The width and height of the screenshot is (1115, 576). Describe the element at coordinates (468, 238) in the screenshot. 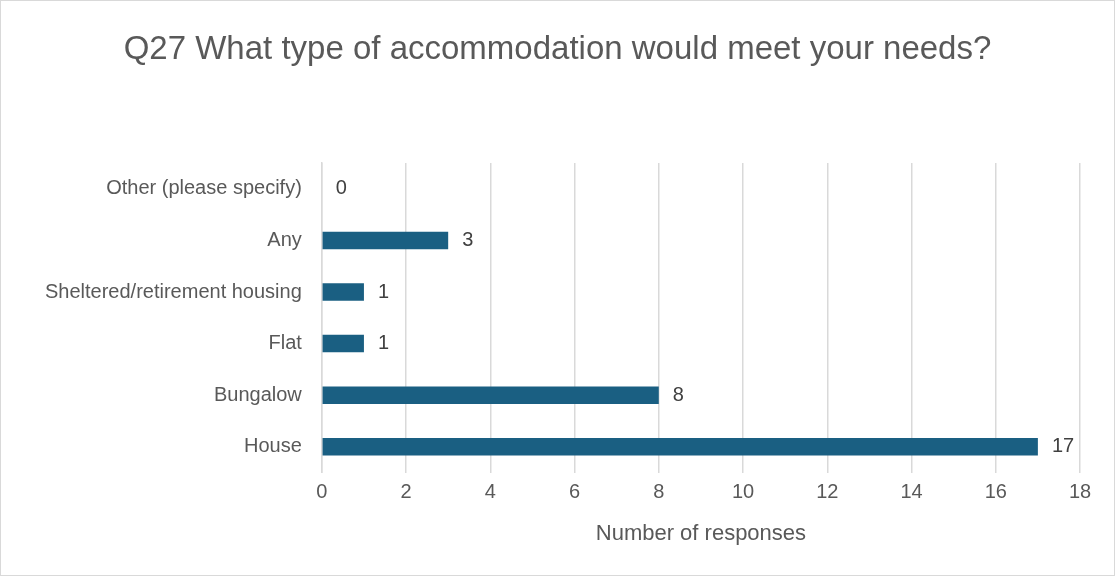

I see `data-label: 3` at that location.